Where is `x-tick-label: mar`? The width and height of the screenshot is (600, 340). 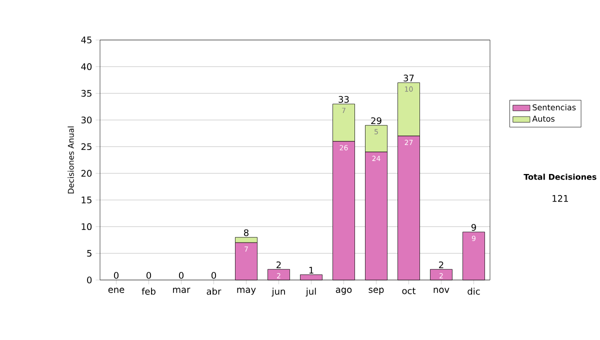 x-tick-label: mar is located at coordinates (181, 290).